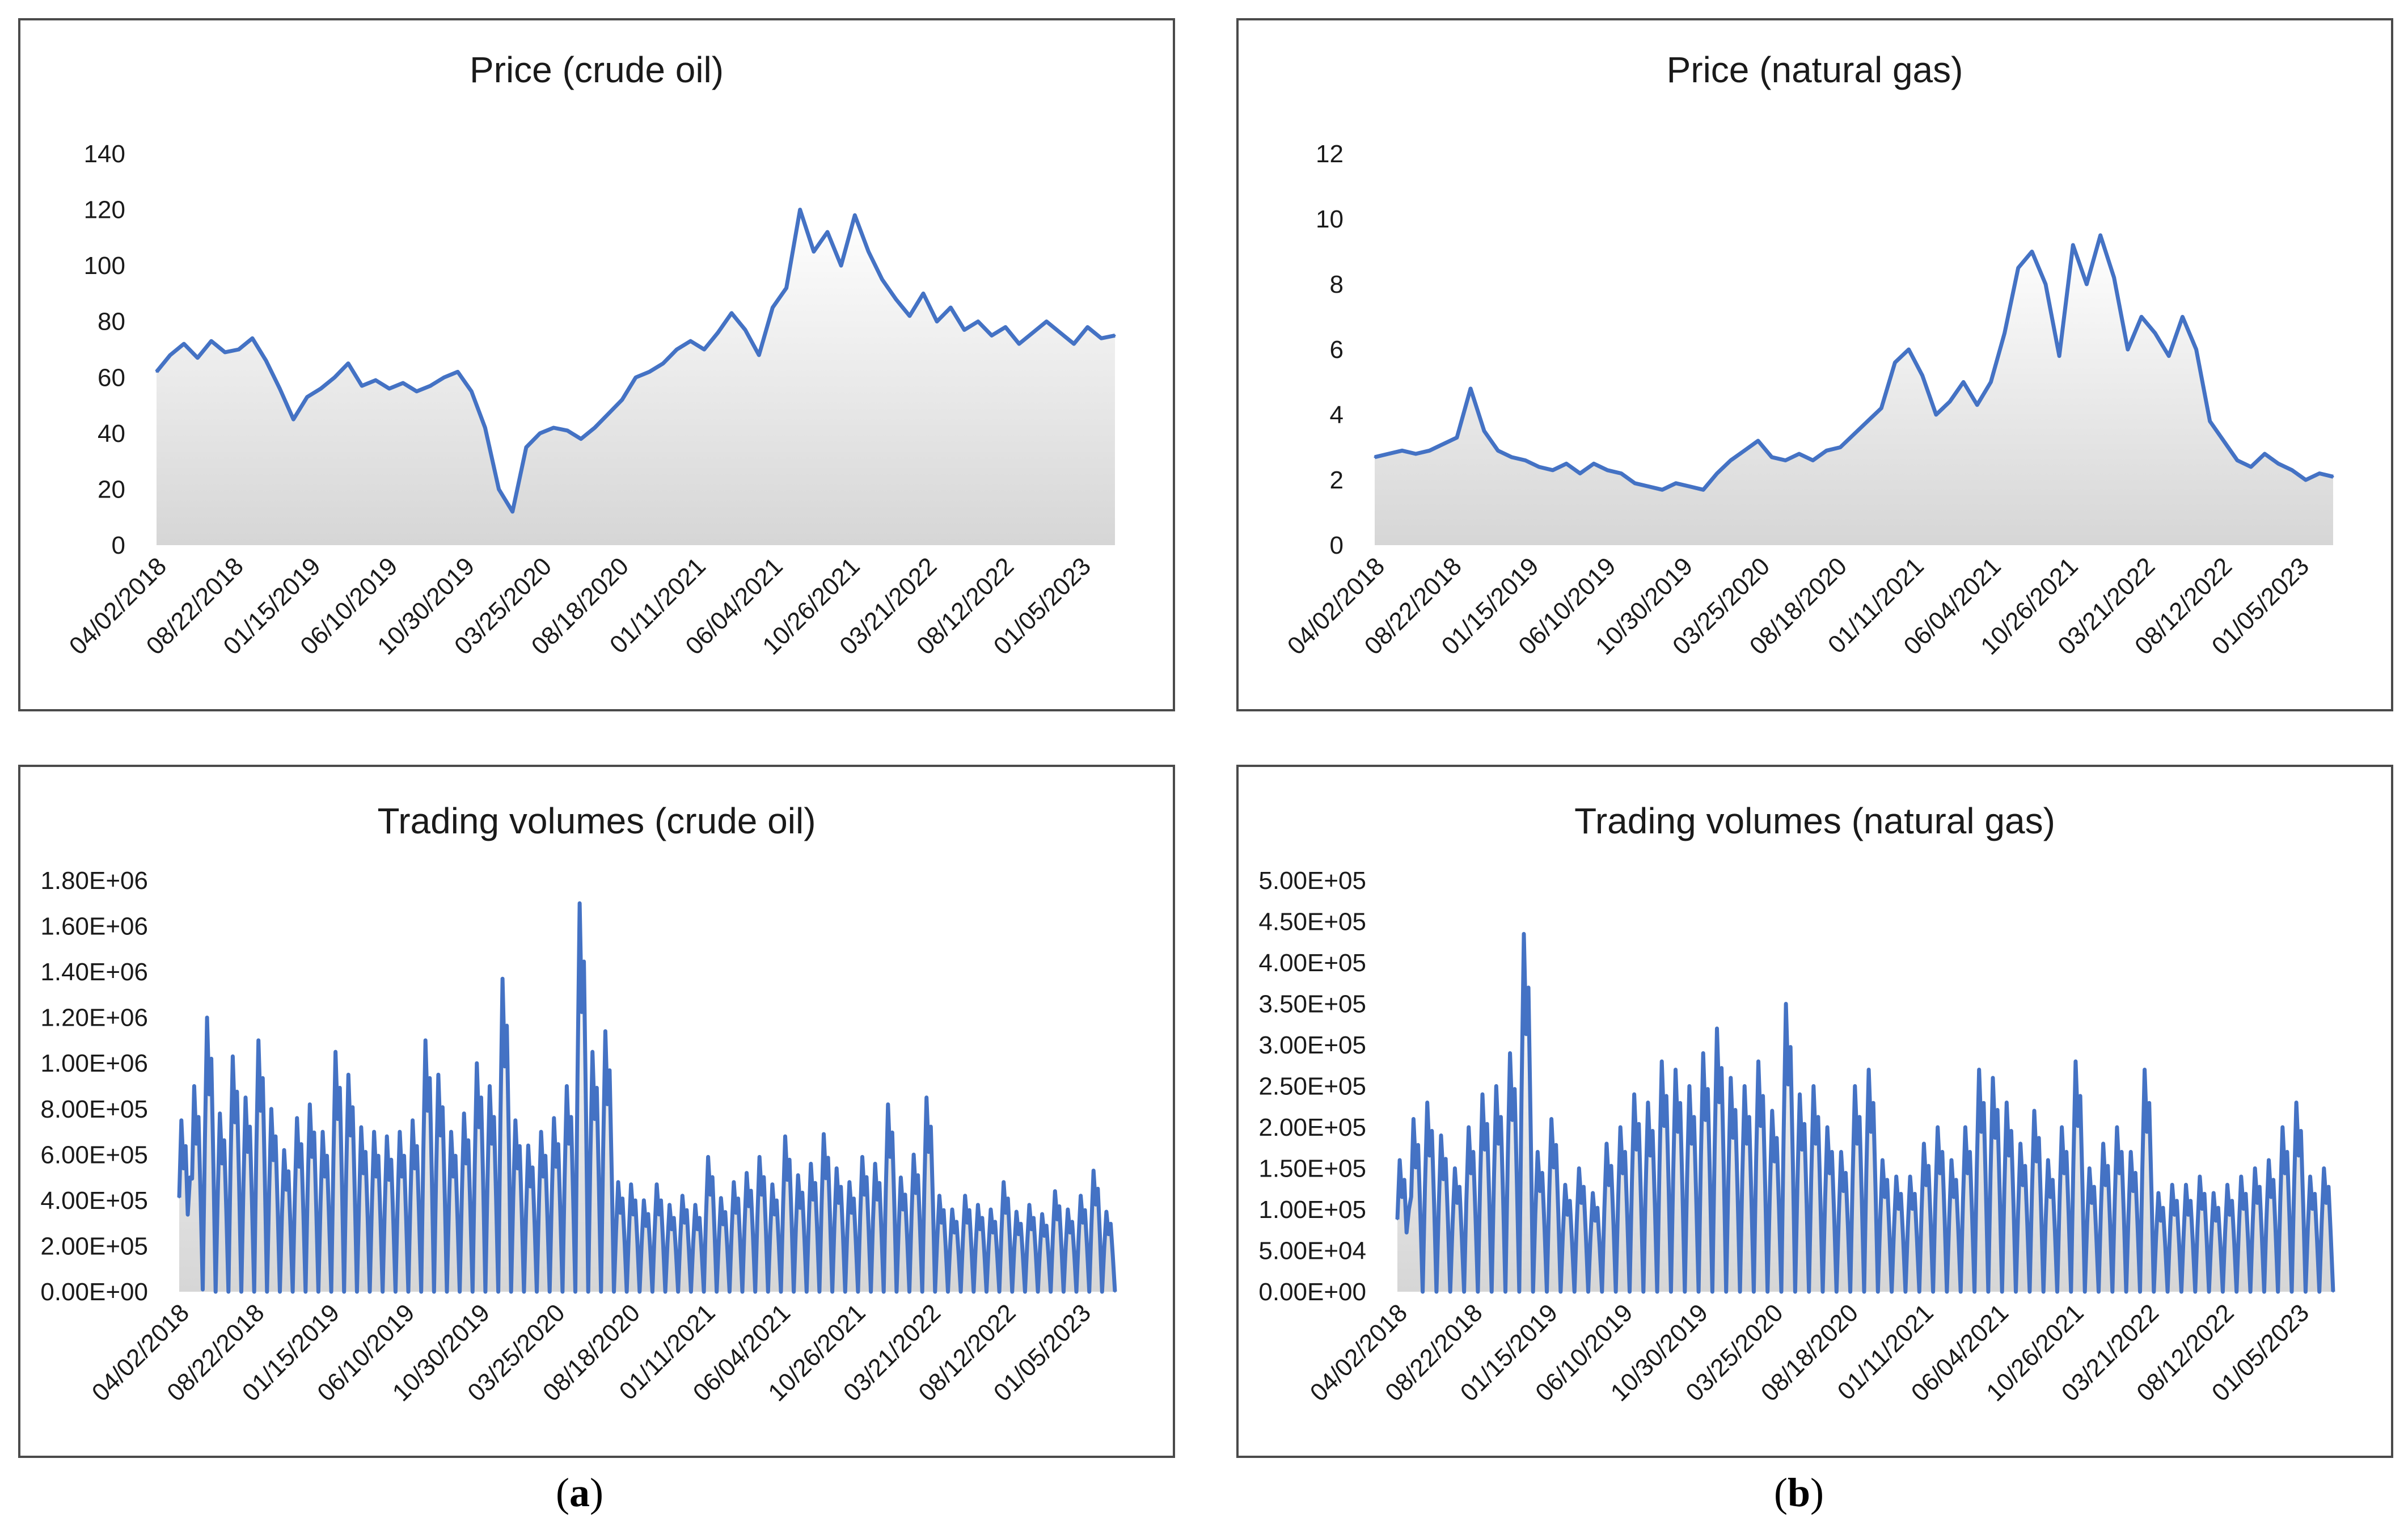 The height and width of the screenshot is (1530, 2408). I want to click on y-tick-label: 40, so click(111, 434).